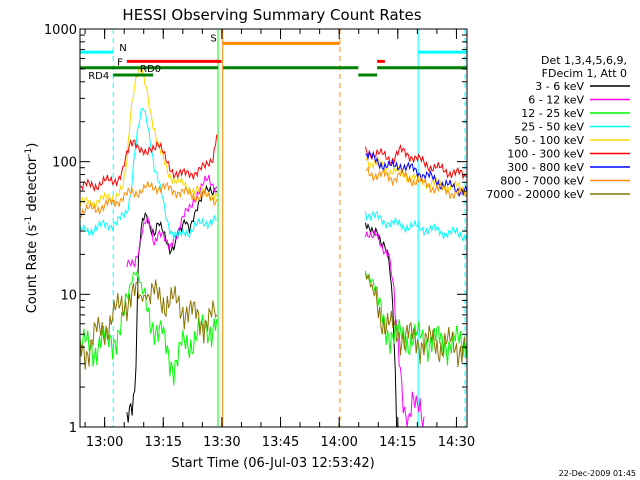 This screenshot has height=480, width=640. Describe the element at coordinates (163, 442) in the screenshot. I see `x-tick-label-13-15: 13:15` at that location.